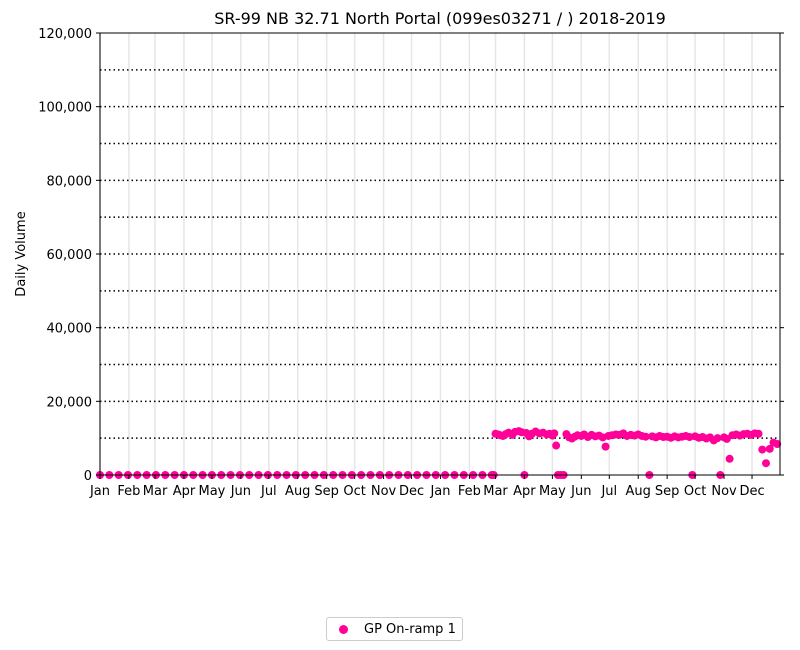  I want to click on legend-marker-icon, so click(343, 629).